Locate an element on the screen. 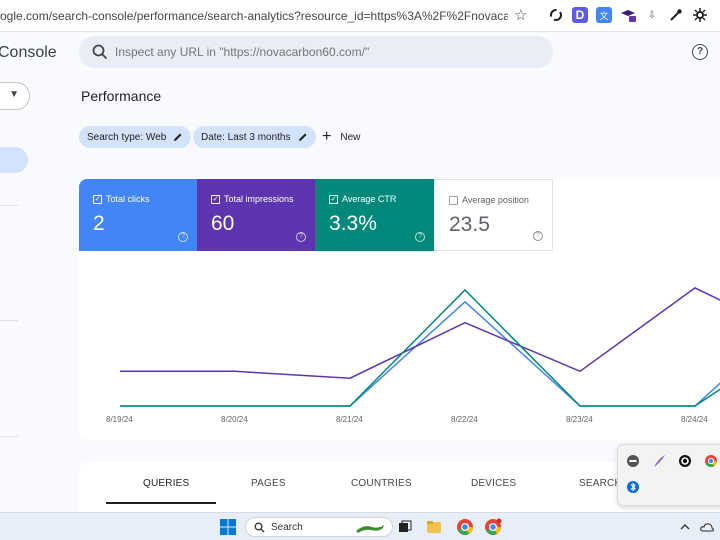 This screenshot has height=540, width=720. windows-taskbar: Search is located at coordinates (360, 526).